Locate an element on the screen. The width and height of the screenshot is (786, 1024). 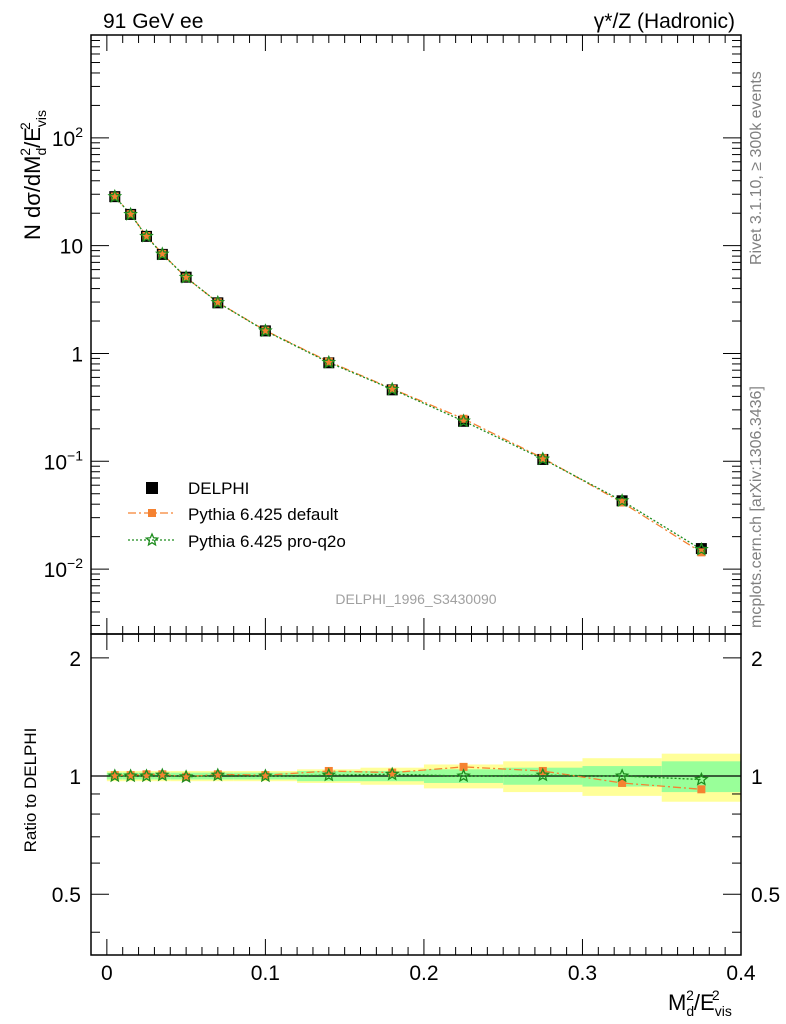
y-tick-label: 10² is located at coordinates (67, 137).